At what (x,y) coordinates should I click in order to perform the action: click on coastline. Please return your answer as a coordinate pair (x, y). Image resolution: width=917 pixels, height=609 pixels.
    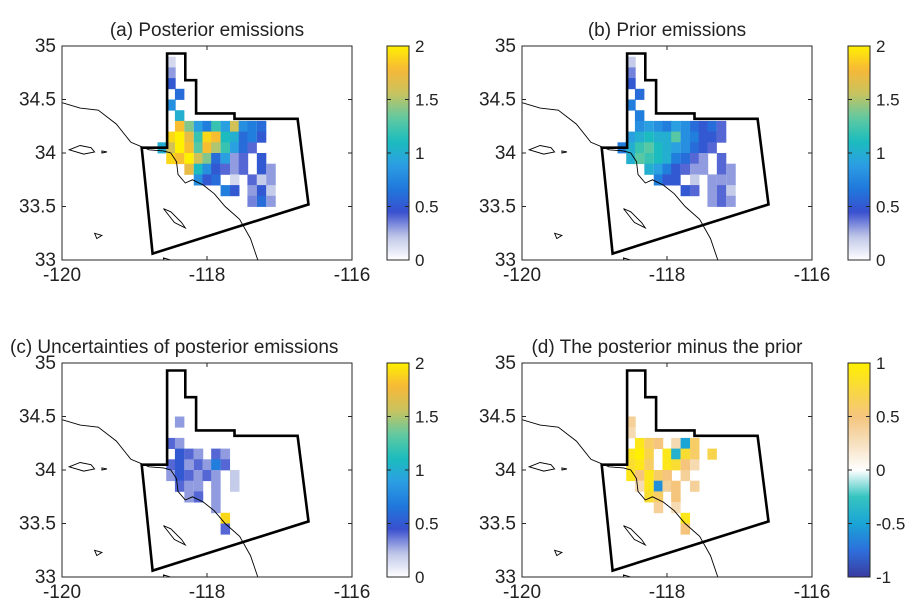
    Looking at the image, I should click on (160, 181).